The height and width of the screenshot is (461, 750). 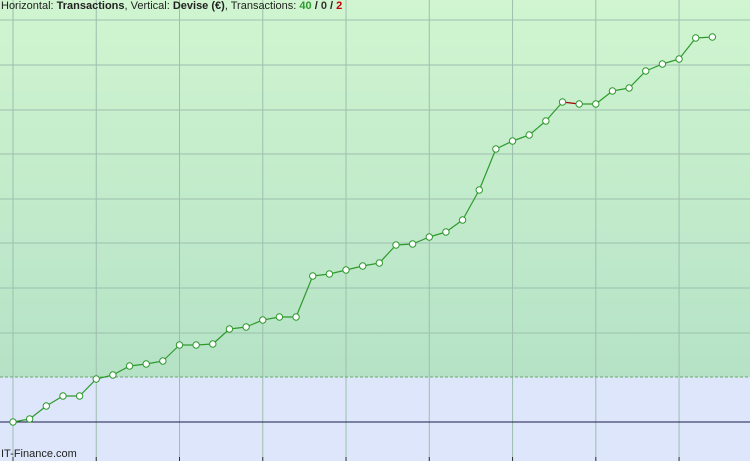 I want to click on footer: IT-Finance.com, so click(x=39, y=454).